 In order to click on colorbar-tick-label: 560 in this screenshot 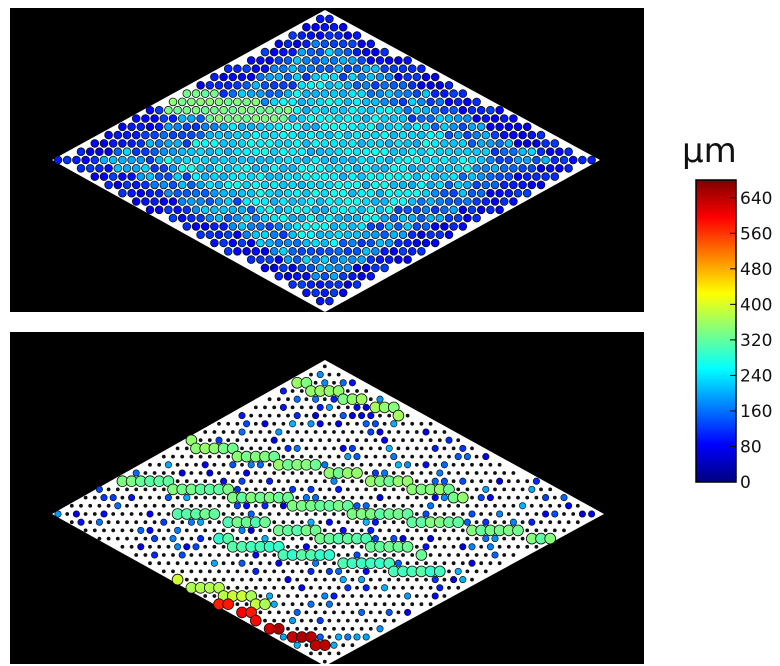, I will do `click(756, 234)`.